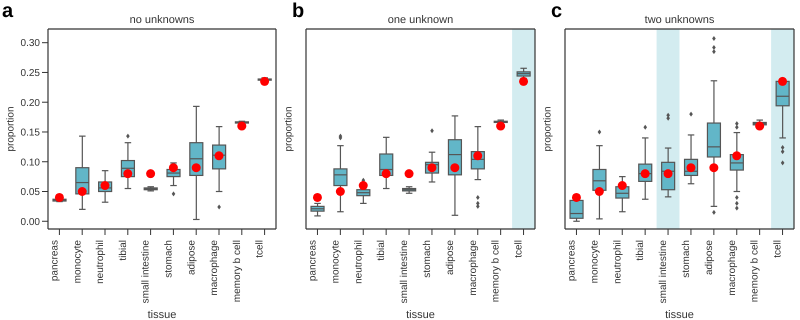 The height and width of the screenshot is (320, 800). Describe the element at coordinates (556, 11) in the screenshot. I see `text: c` at that location.